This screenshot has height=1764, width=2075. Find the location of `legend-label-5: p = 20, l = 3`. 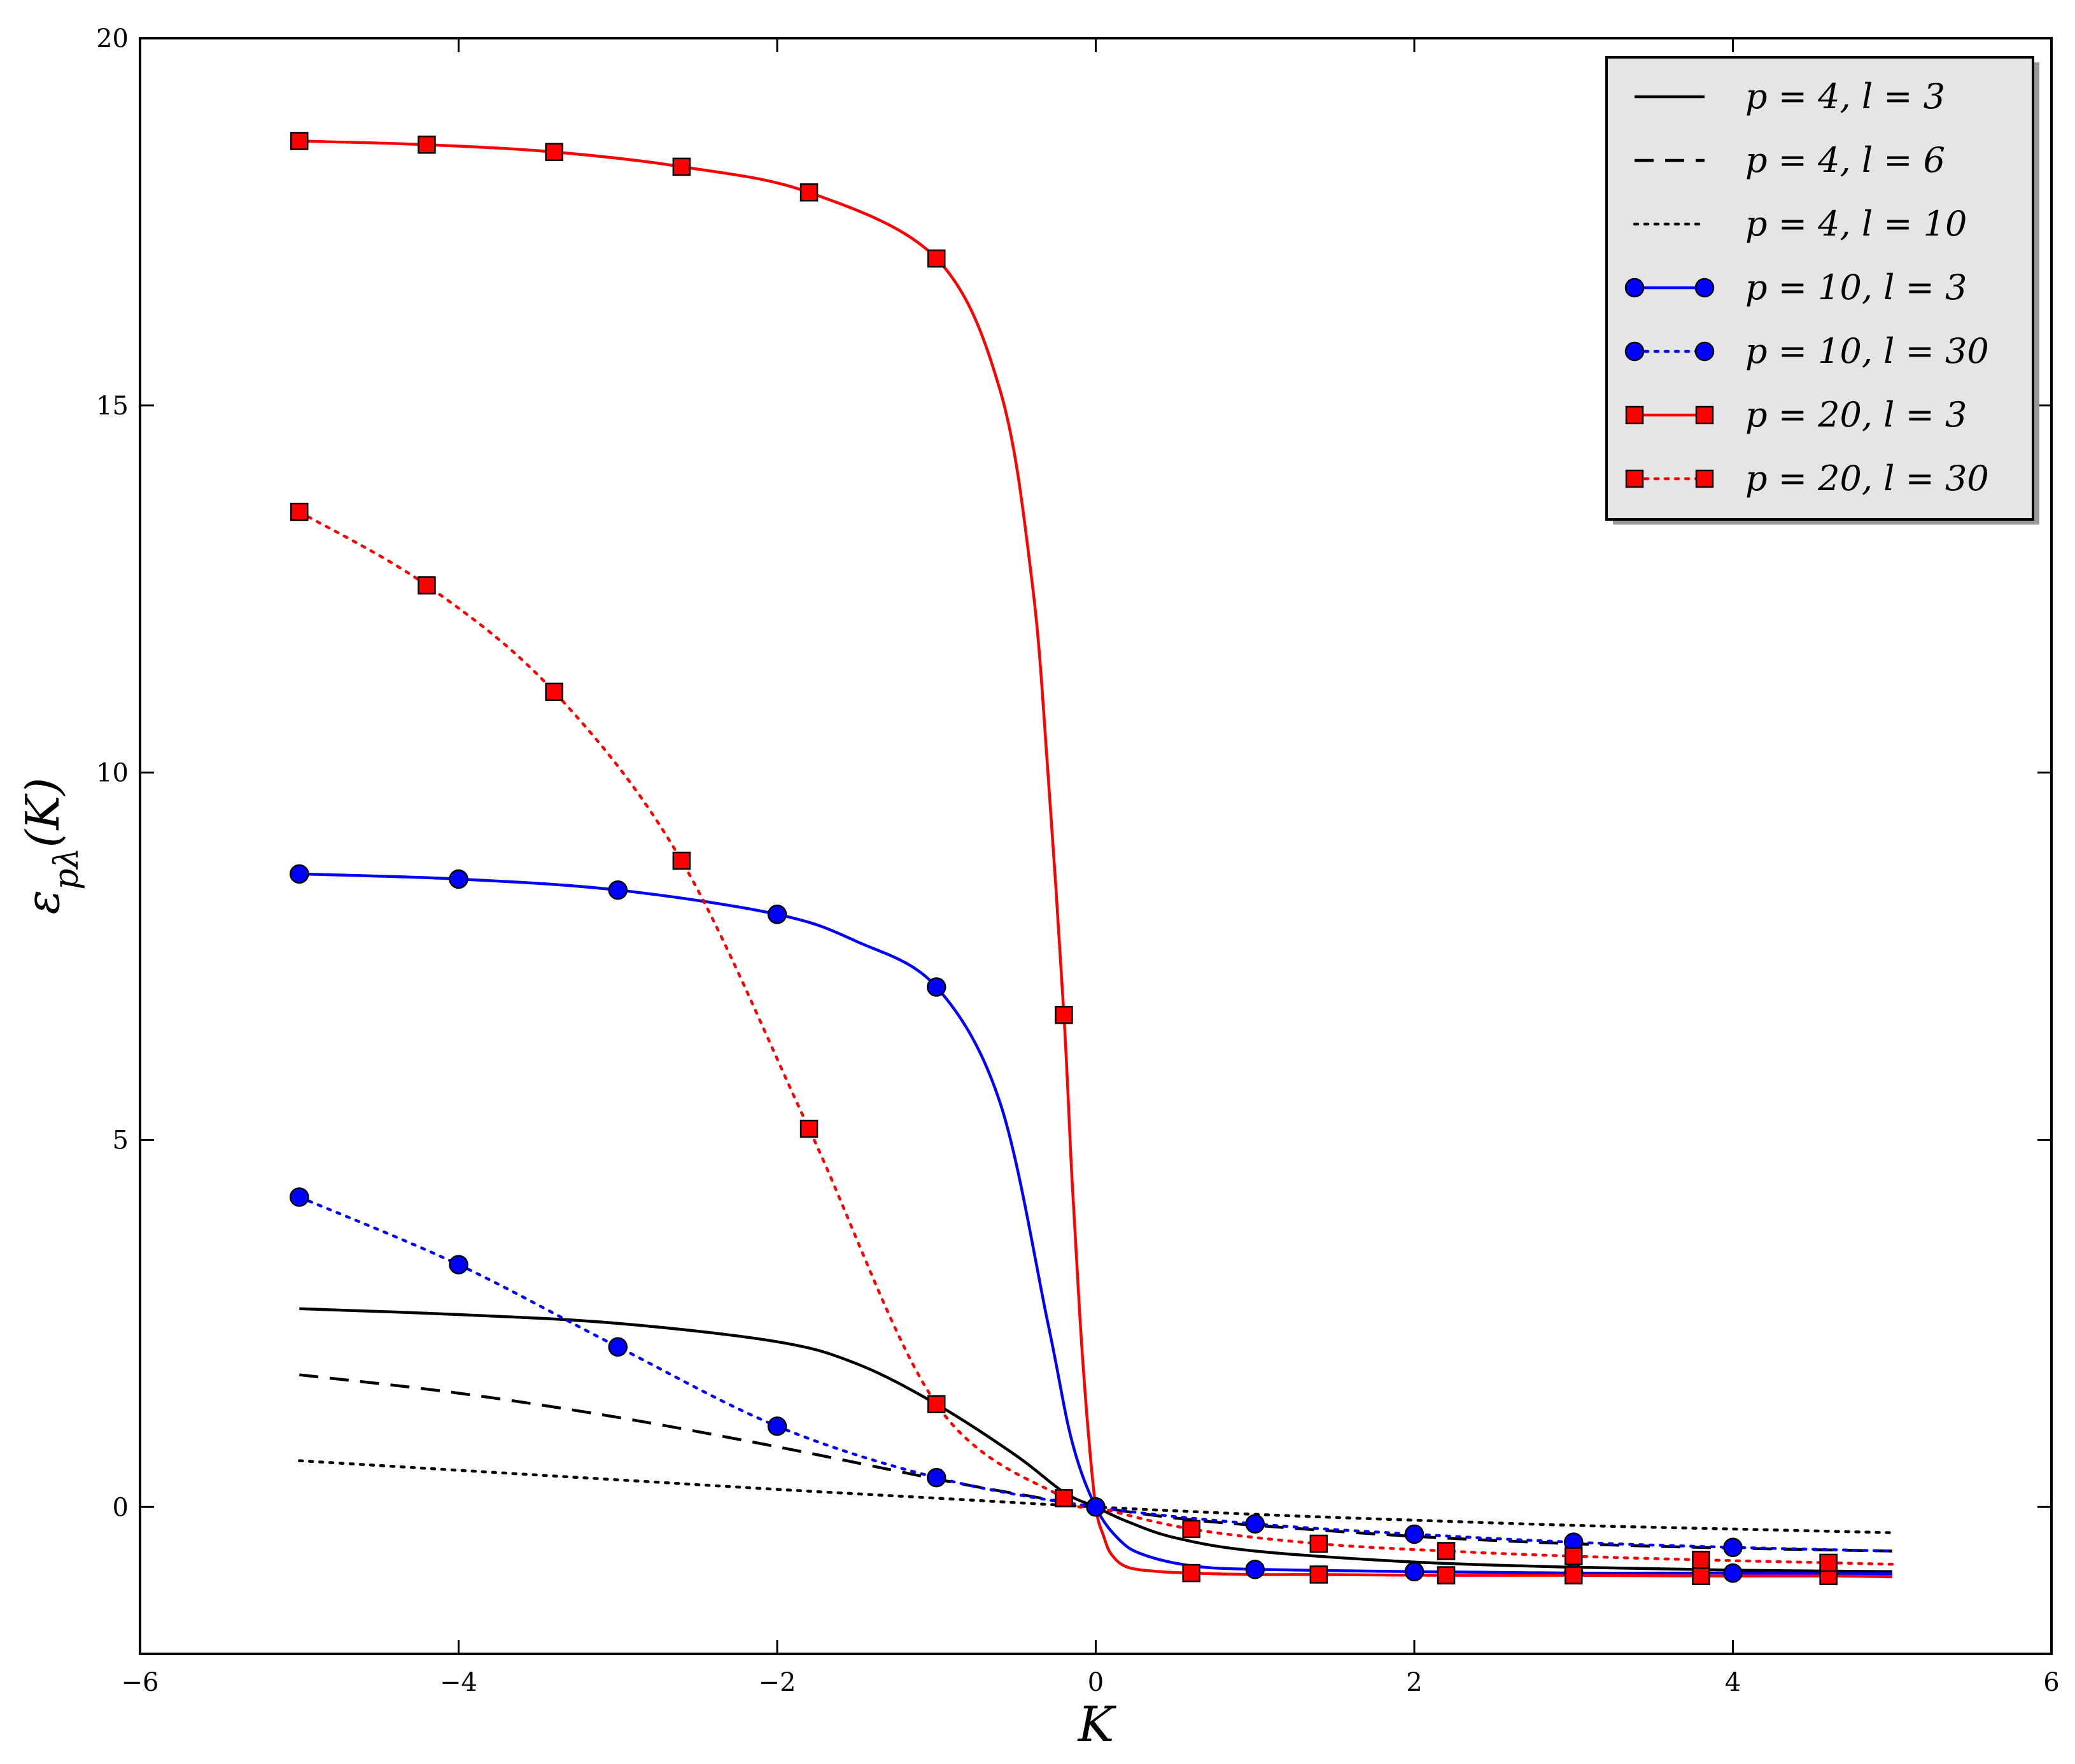

legend-label-5: p = 20, l = 3 is located at coordinates (1856, 415).